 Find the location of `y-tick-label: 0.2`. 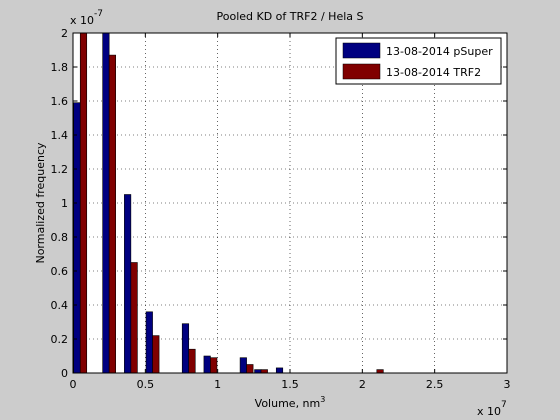

y-tick-label: 0.2 is located at coordinates (60, 339).